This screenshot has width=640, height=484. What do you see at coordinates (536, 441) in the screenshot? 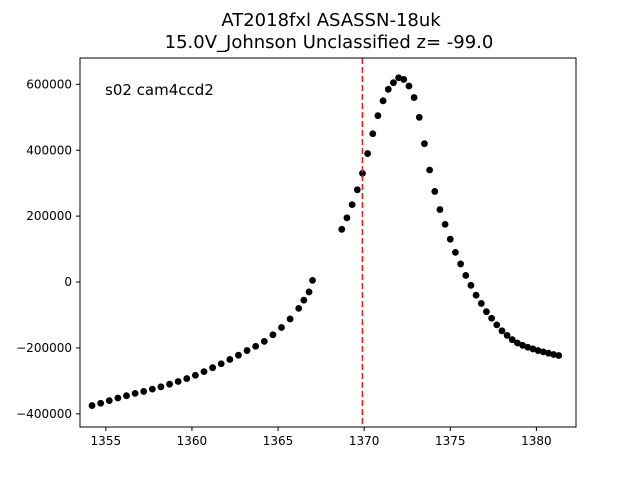
I see `x-tick-label: 1380` at bounding box center [536, 441].